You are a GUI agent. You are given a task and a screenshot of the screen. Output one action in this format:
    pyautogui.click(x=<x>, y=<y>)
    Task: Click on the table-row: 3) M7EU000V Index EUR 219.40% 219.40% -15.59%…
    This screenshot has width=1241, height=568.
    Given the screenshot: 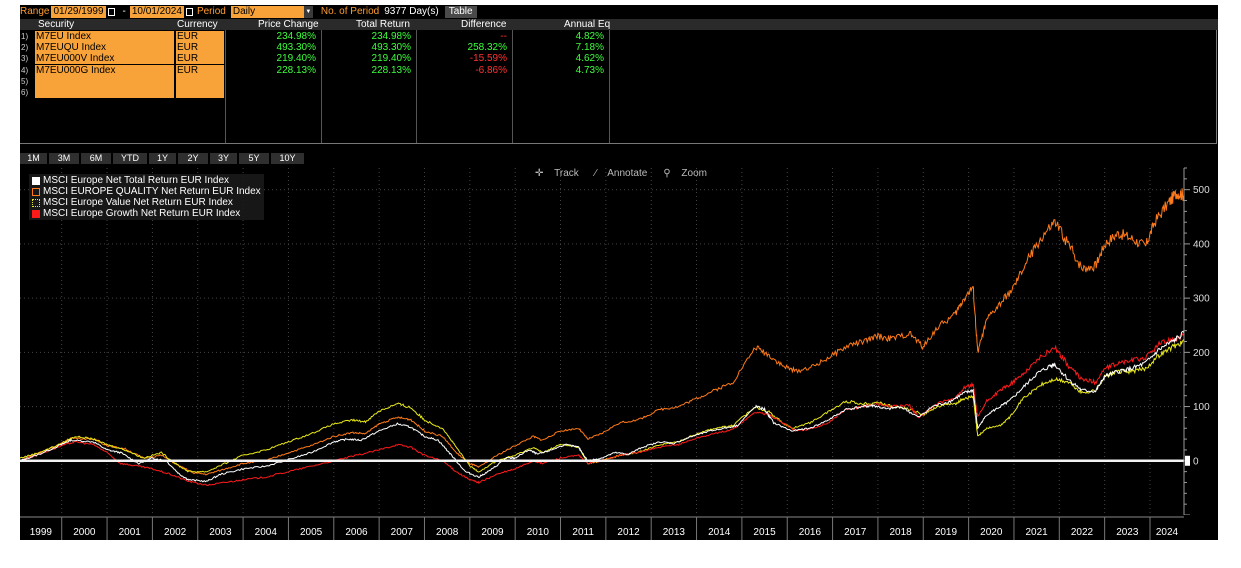 What is the action you would take?
    pyautogui.click(x=619, y=59)
    